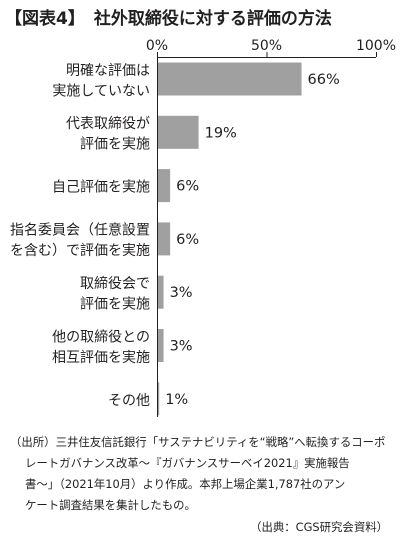  Describe the element at coordinates (129, 401) in the screenshot. I see `category-label: その他` at that location.